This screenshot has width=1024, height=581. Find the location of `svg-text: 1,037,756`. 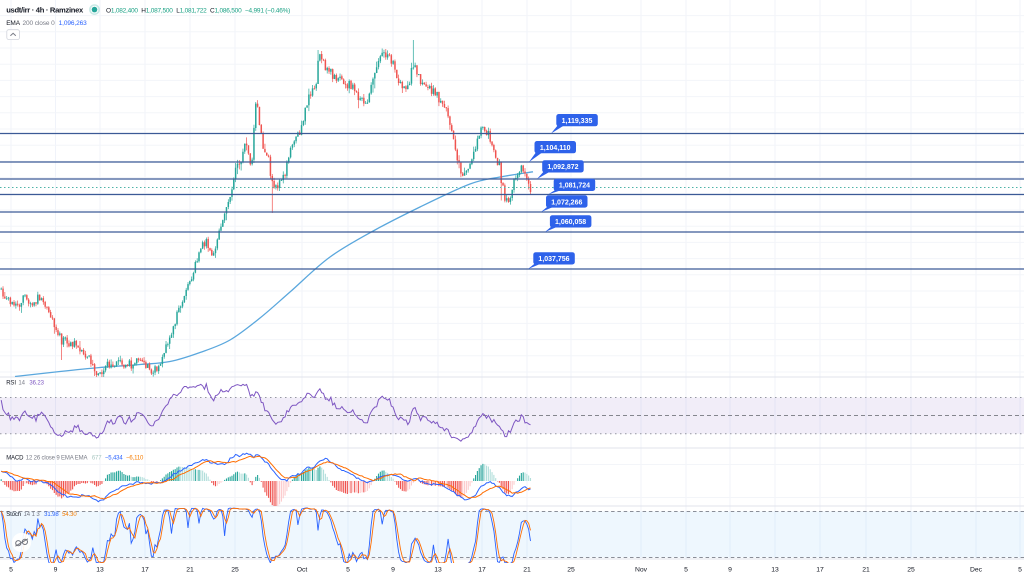

svg-text: 1,037,756 is located at coordinates (553, 259).